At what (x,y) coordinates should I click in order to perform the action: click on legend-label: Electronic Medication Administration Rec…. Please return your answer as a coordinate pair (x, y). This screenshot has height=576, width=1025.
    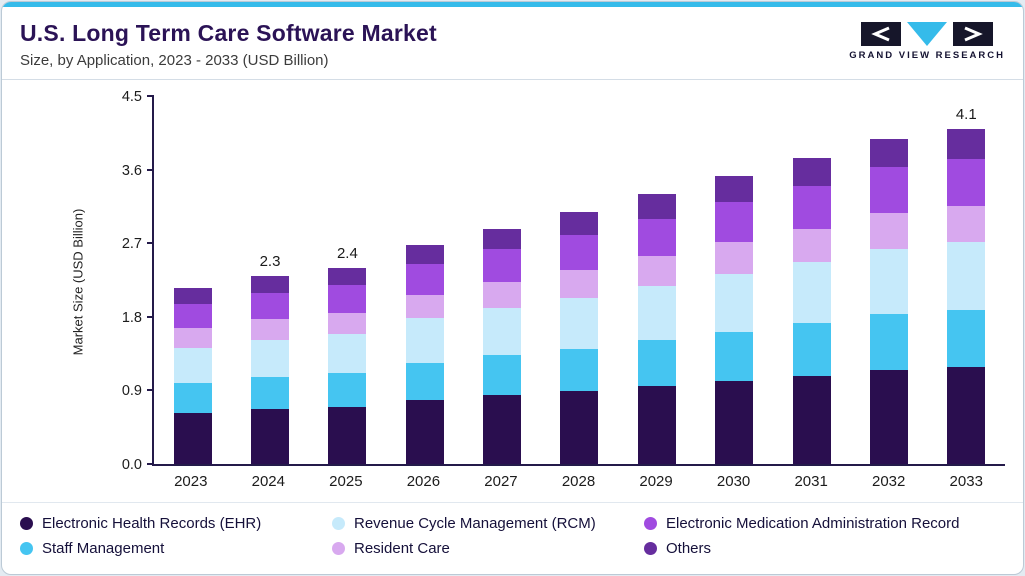
    Looking at the image, I should click on (813, 523).